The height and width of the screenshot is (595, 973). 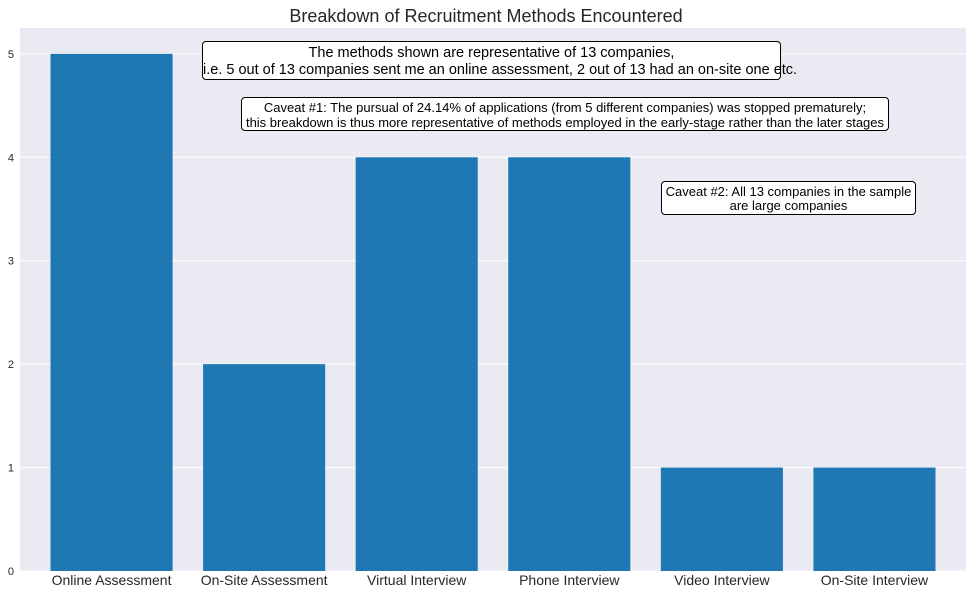 What do you see at coordinates (112, 580) in the screenshot?
I see `x-tick-label: Online Assessment` at bounding box center [112, 580].